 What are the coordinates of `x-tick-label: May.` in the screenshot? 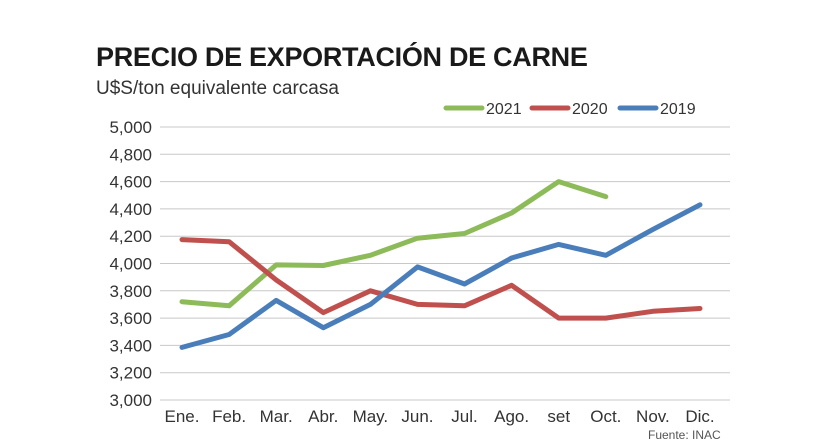 It's located at (371, 416).